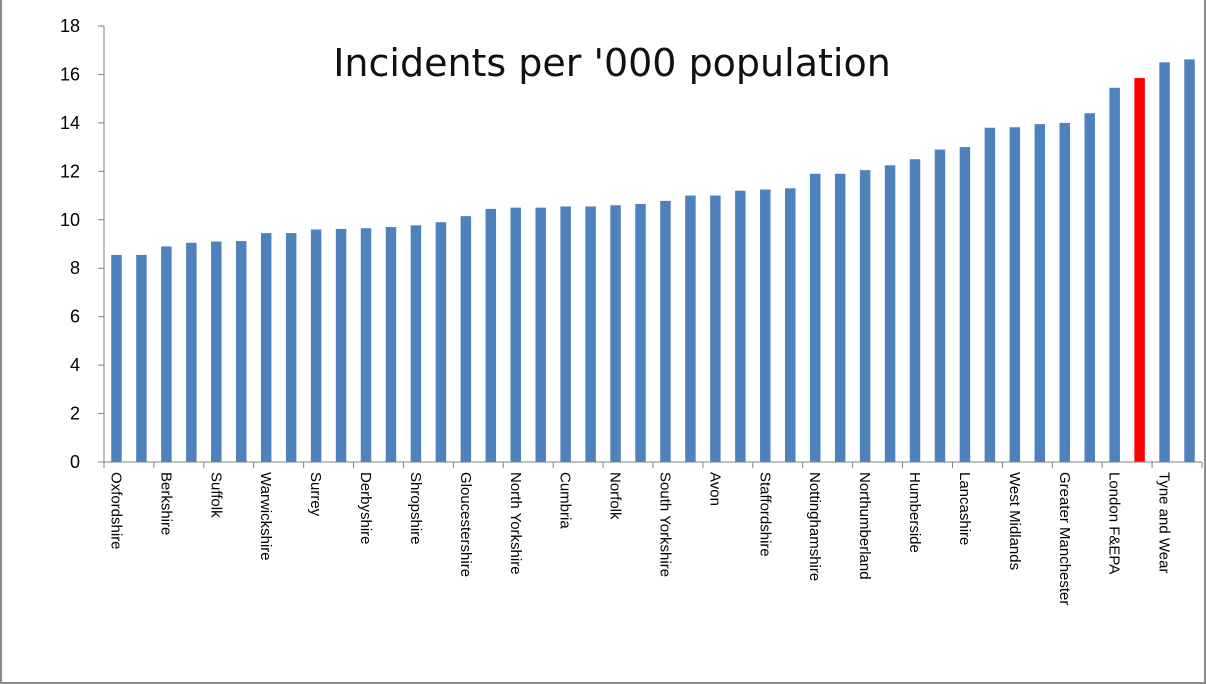  Describe the element at coordinates (75, 365) in the screenshot. I see `y-tick-label: 4` at that location.